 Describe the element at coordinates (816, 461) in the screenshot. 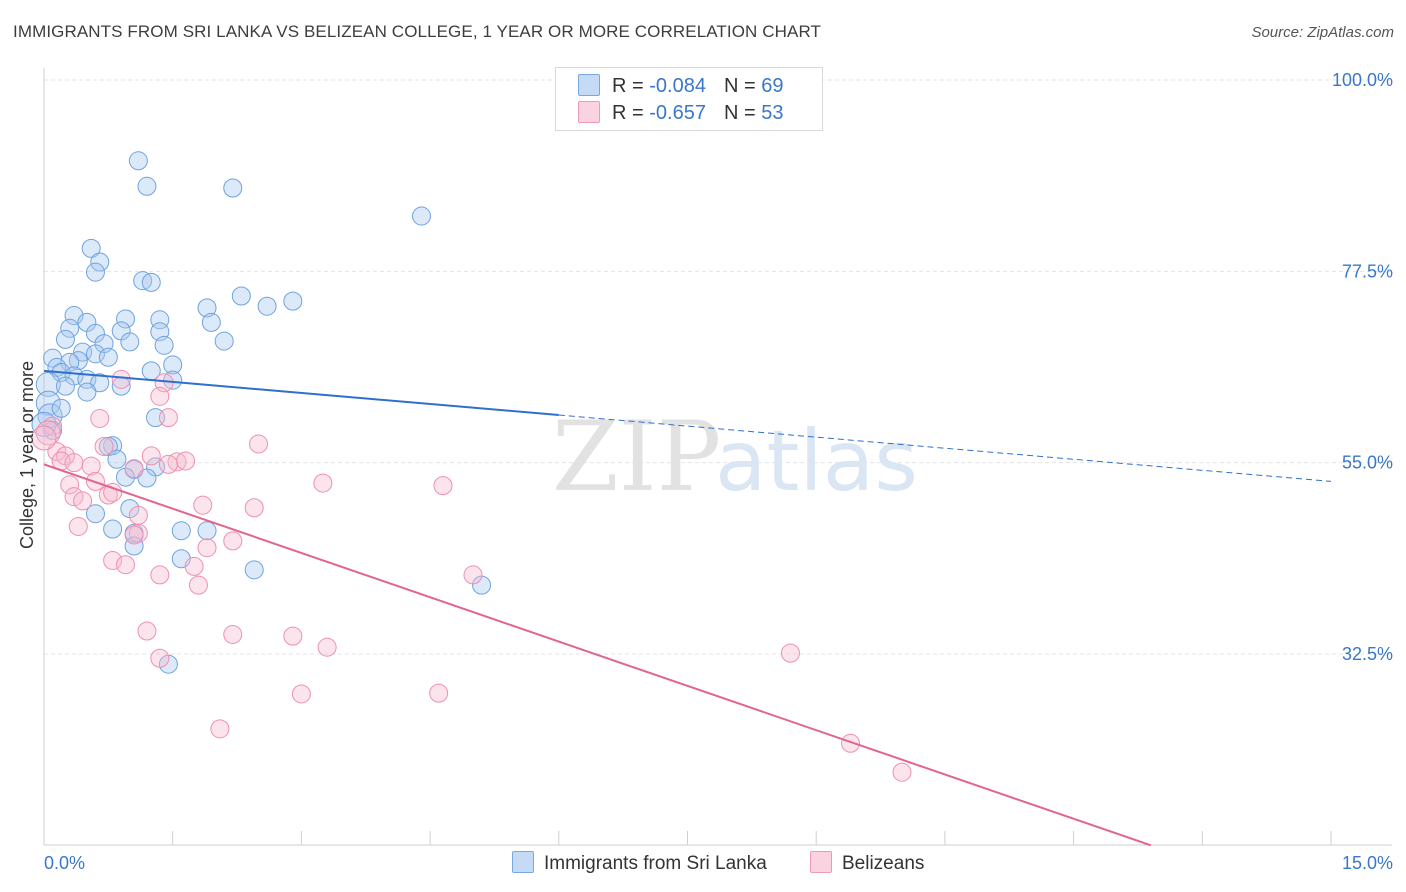

I see `watermark-atlas: atlas` at that location.